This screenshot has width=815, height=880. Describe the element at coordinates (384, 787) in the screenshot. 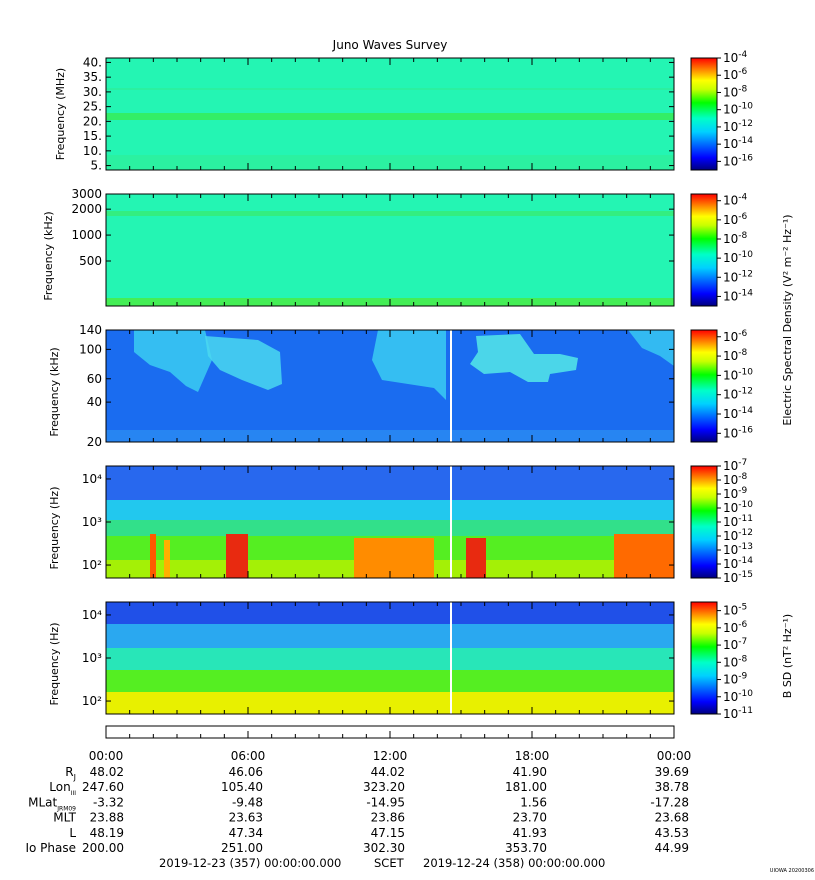

I see `ephemeris-value: 323.20` at that location.